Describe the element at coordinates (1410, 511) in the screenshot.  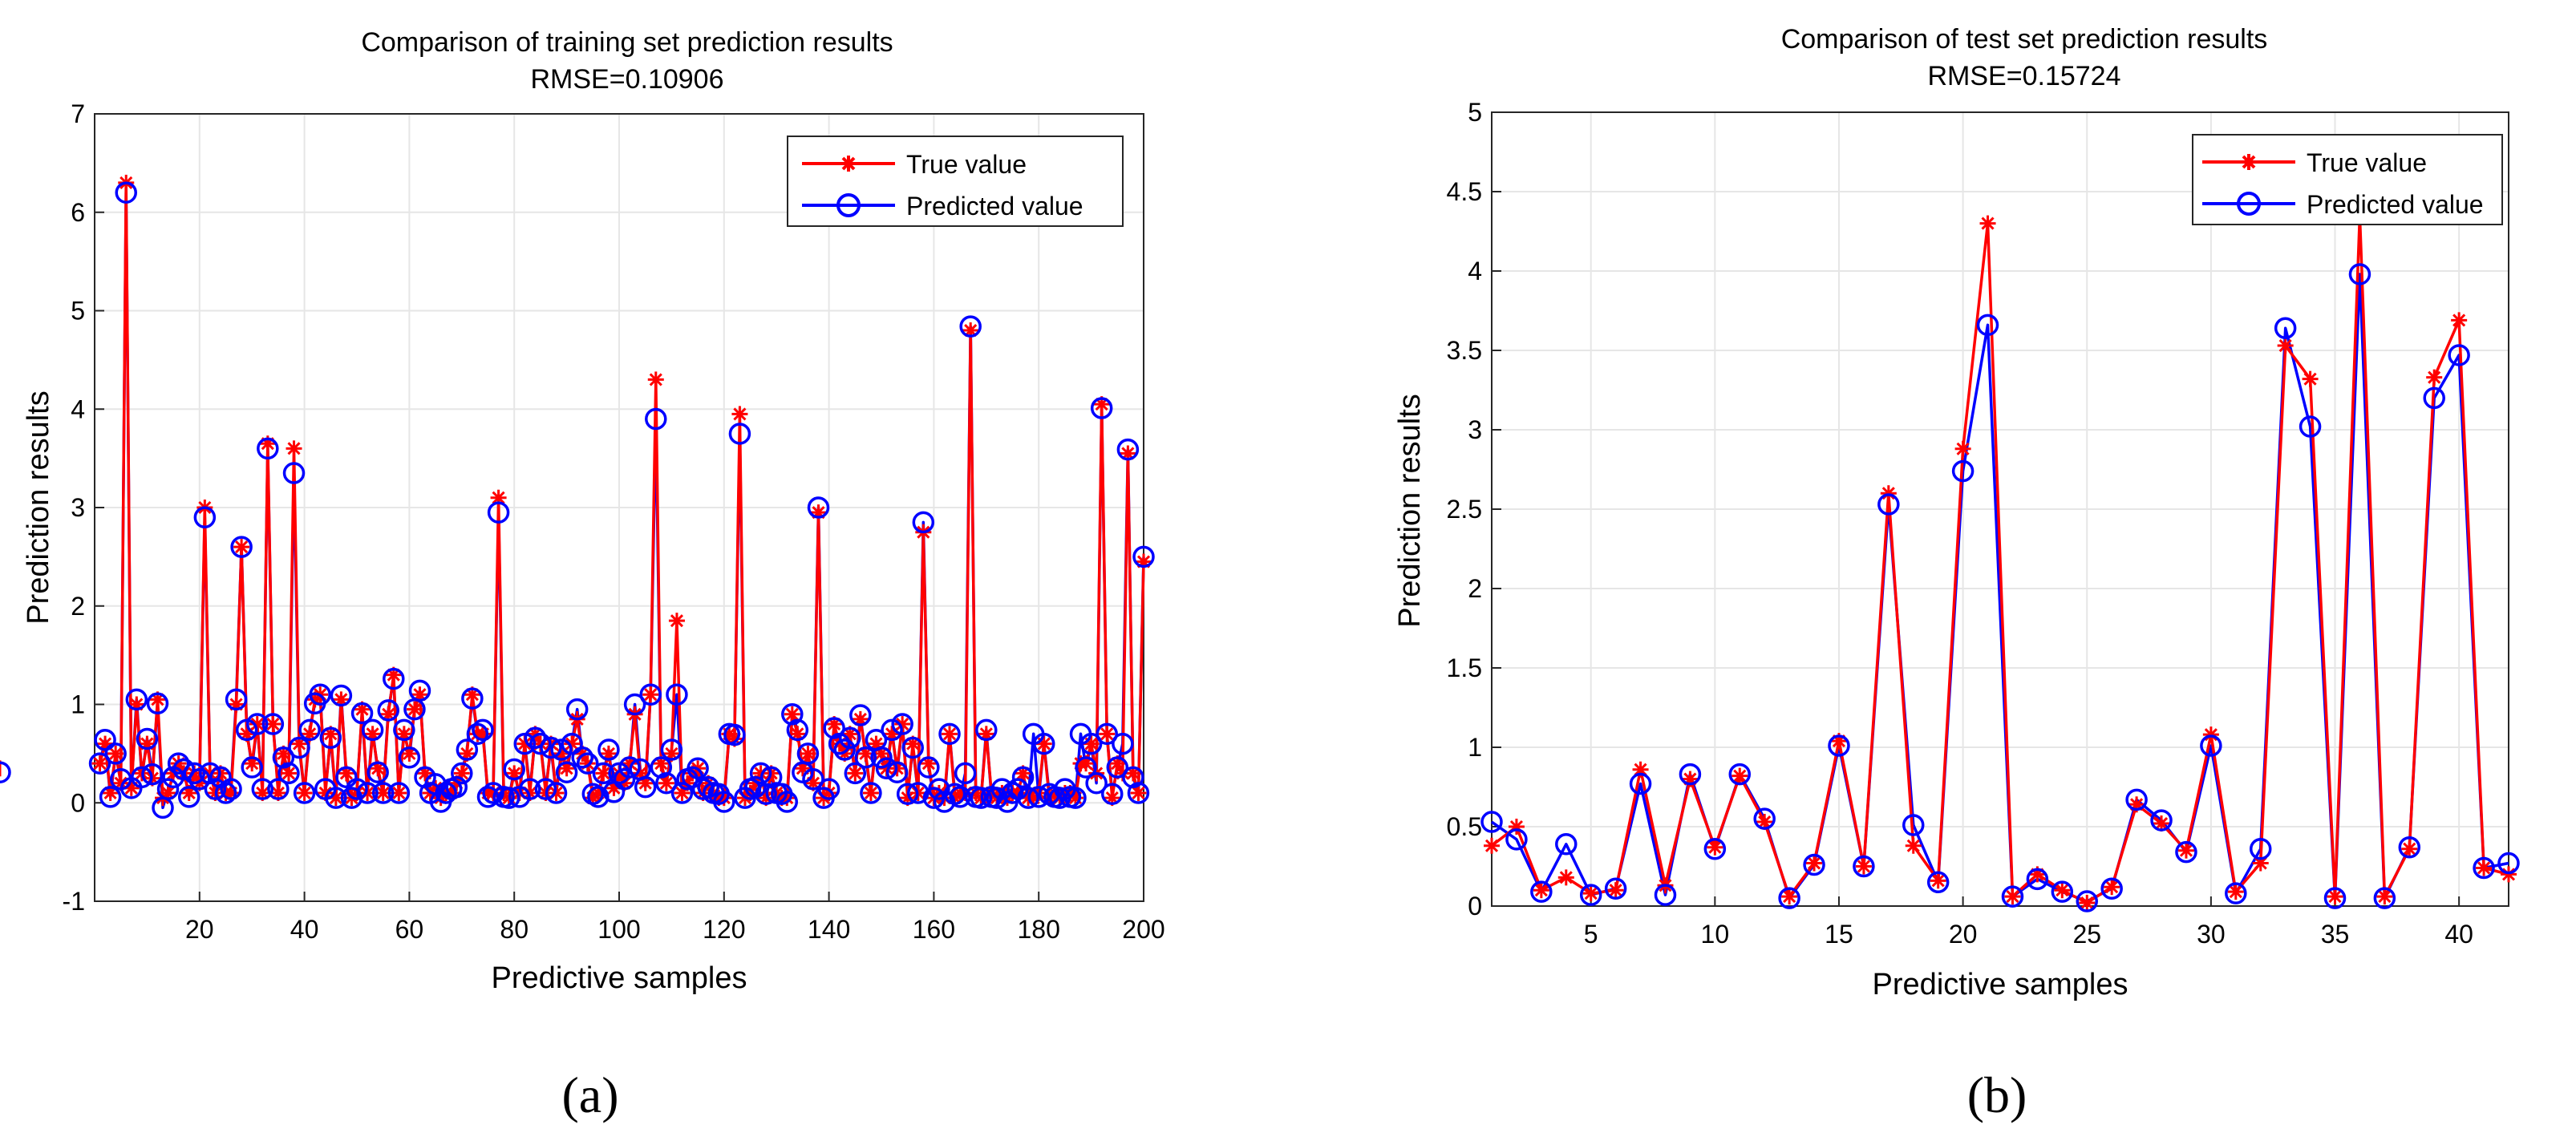
I see `chart-b-ylabel: Prediction results` at that location.